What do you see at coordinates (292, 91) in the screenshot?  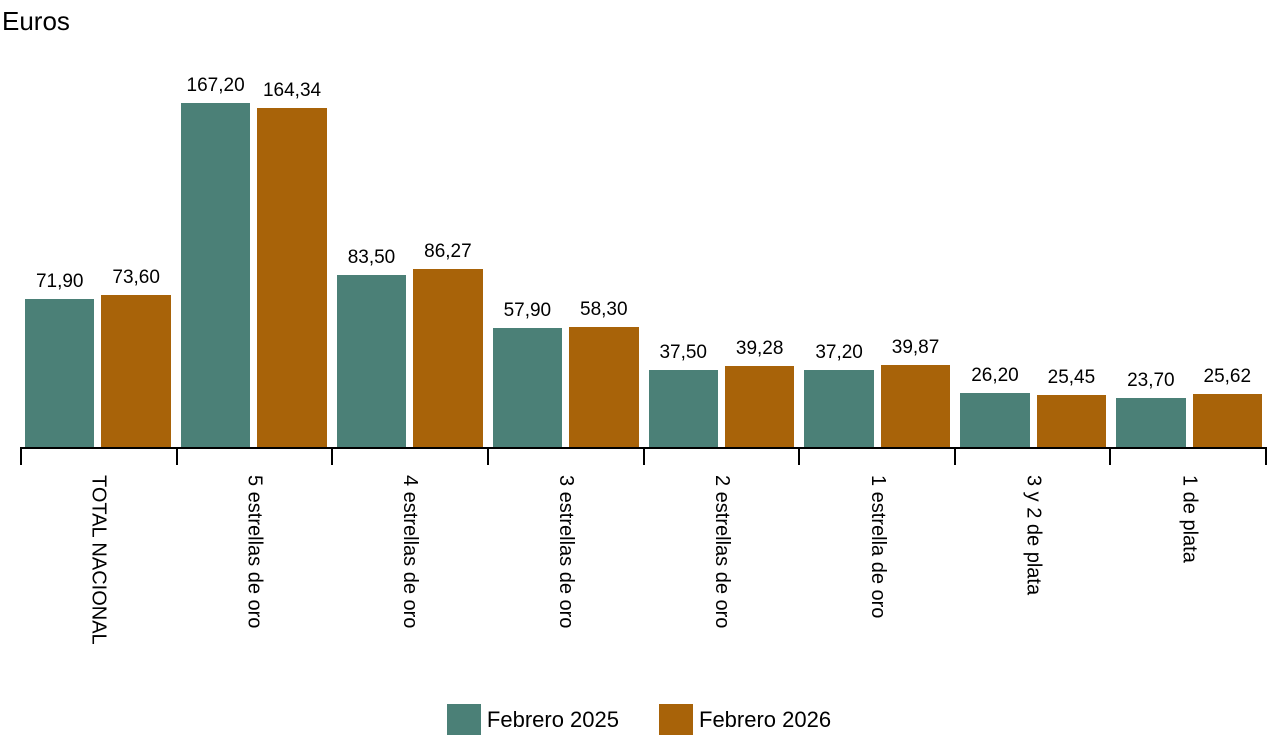 I see `bar-value-label: 164,34` at bounding box center [292, 91].